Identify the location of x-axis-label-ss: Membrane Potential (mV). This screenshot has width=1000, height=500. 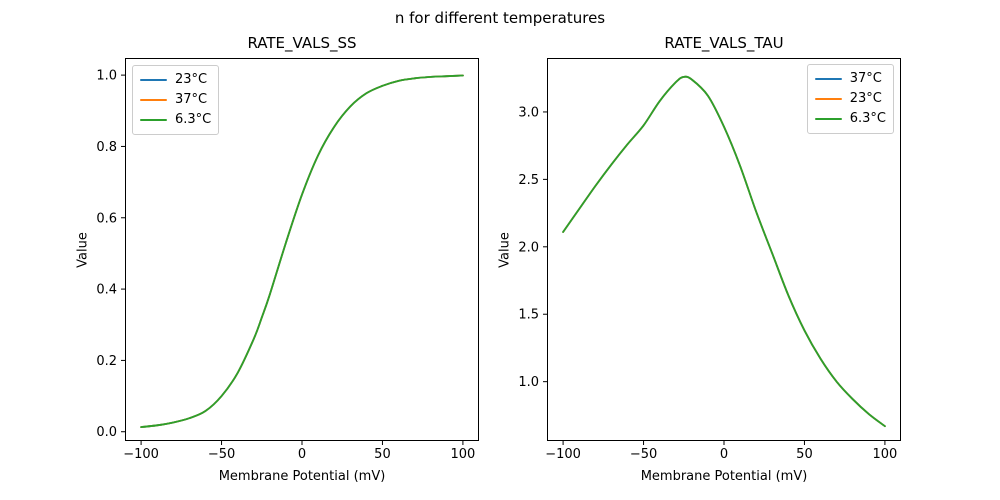
(302, 476).